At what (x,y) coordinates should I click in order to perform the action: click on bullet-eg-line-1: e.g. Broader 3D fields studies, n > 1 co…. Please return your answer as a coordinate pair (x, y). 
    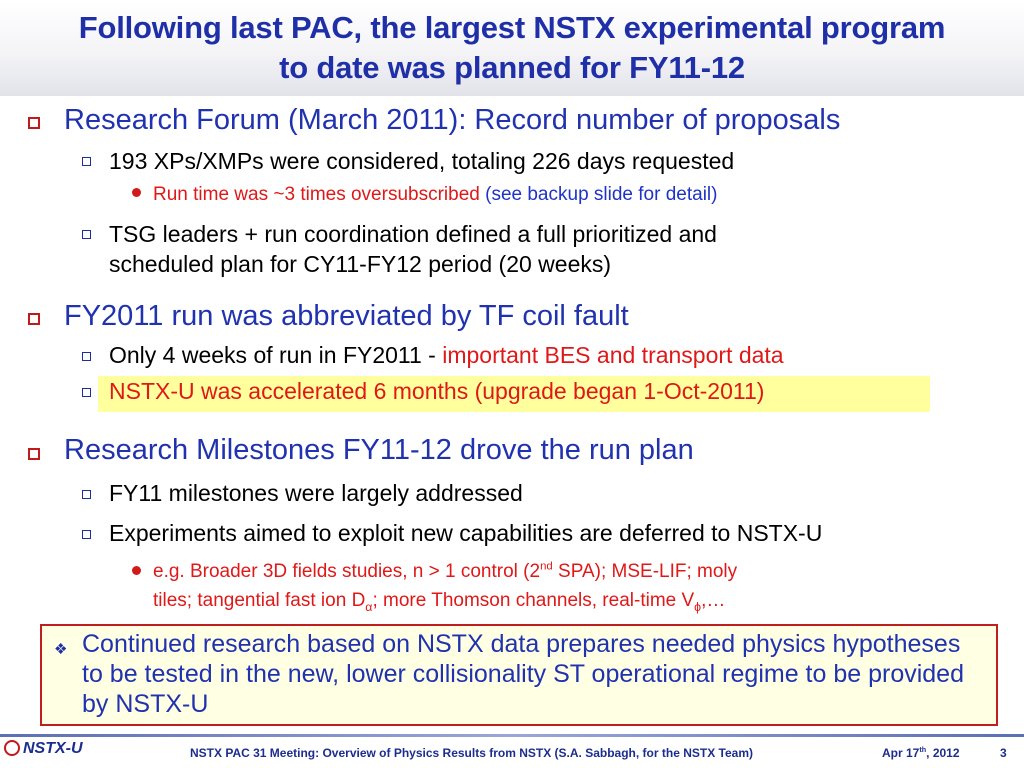
    Looking at the image, I should click on (445, 572).